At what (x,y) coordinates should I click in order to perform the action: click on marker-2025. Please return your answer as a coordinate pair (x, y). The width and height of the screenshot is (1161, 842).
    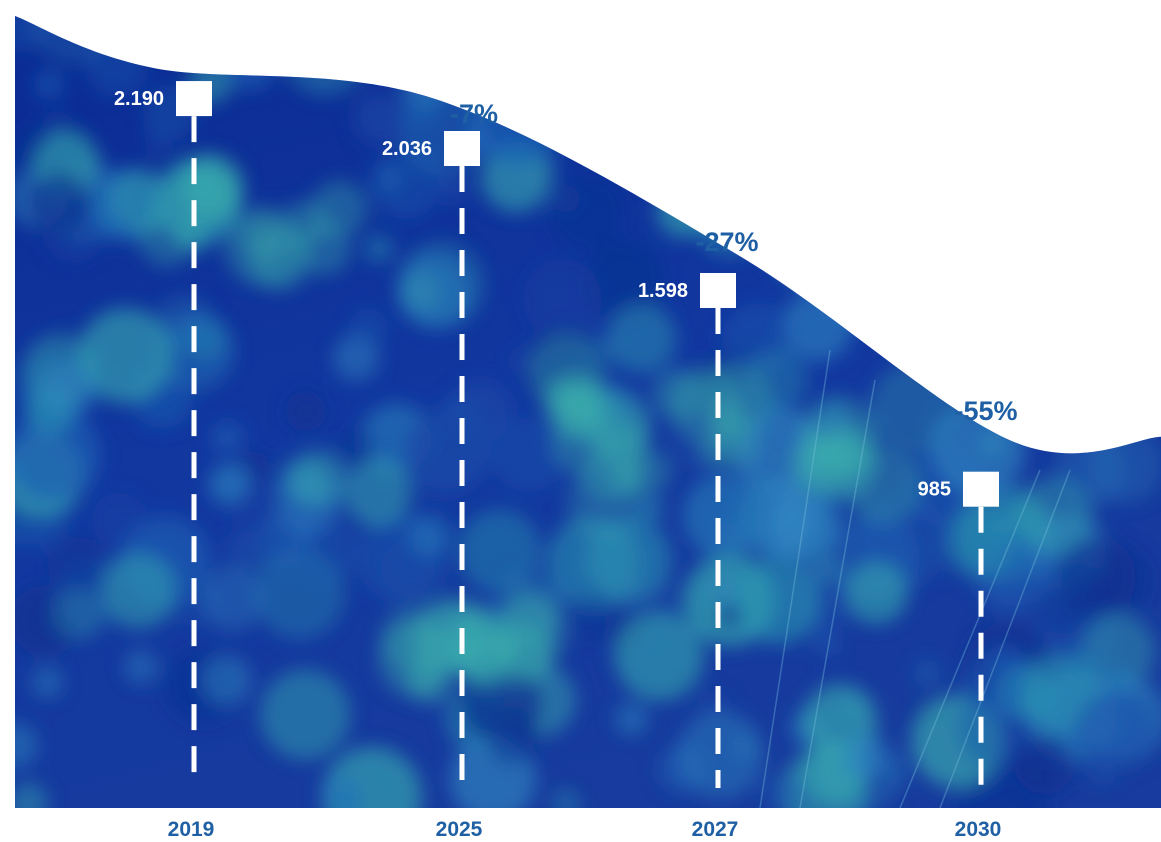
    Looking at the image, I should click on (462, 148).